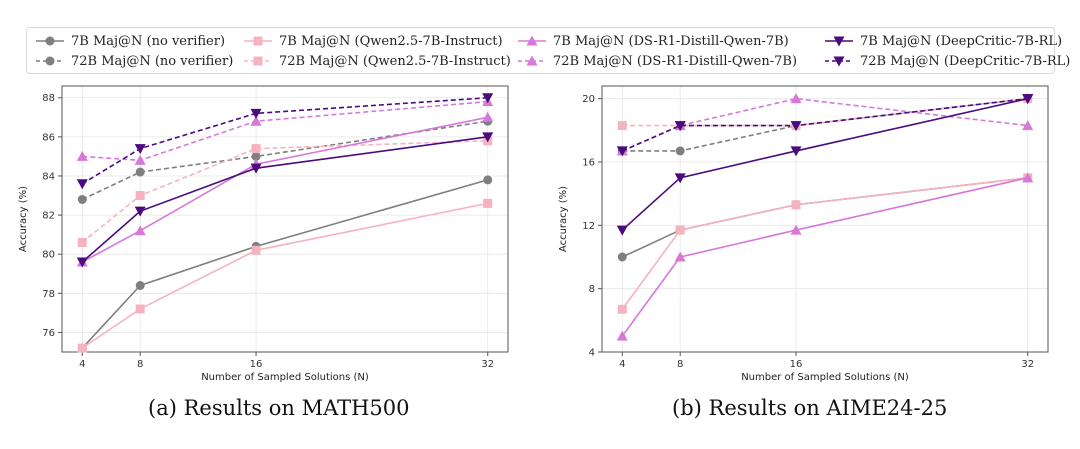 The image size is (1080, 449). Describe the element at coordinates (48, 216) in the screenshot. I see `y-tick-label: 82` at that location.